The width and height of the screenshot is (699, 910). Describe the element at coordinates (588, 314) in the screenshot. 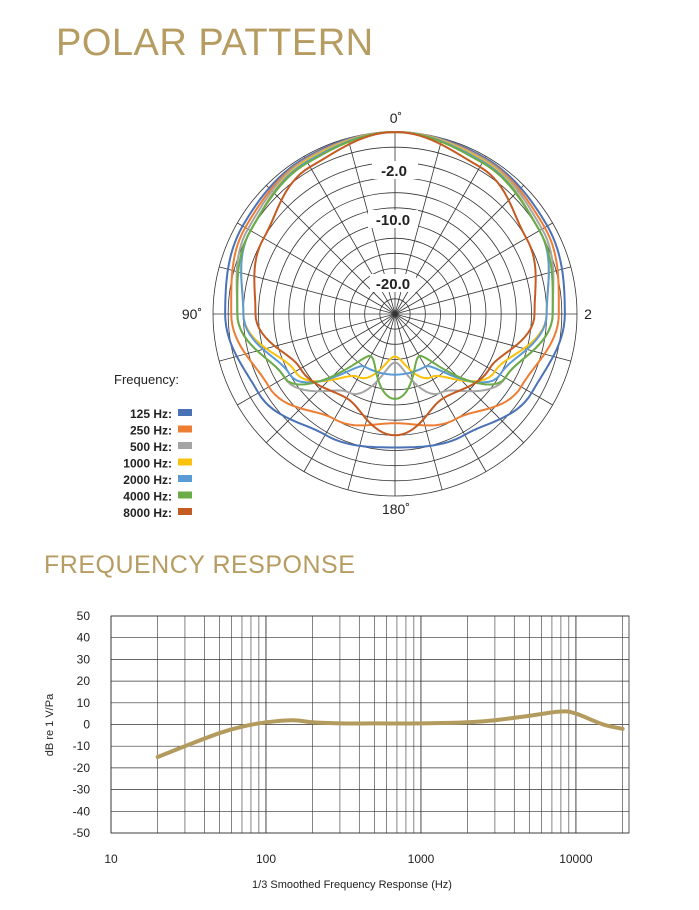

I see `angle-label-270: 2` at that location.